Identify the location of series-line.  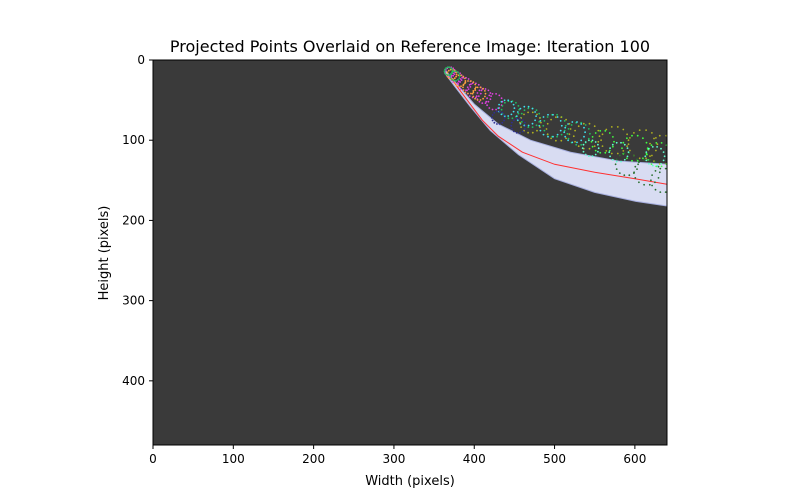
(557, 129).